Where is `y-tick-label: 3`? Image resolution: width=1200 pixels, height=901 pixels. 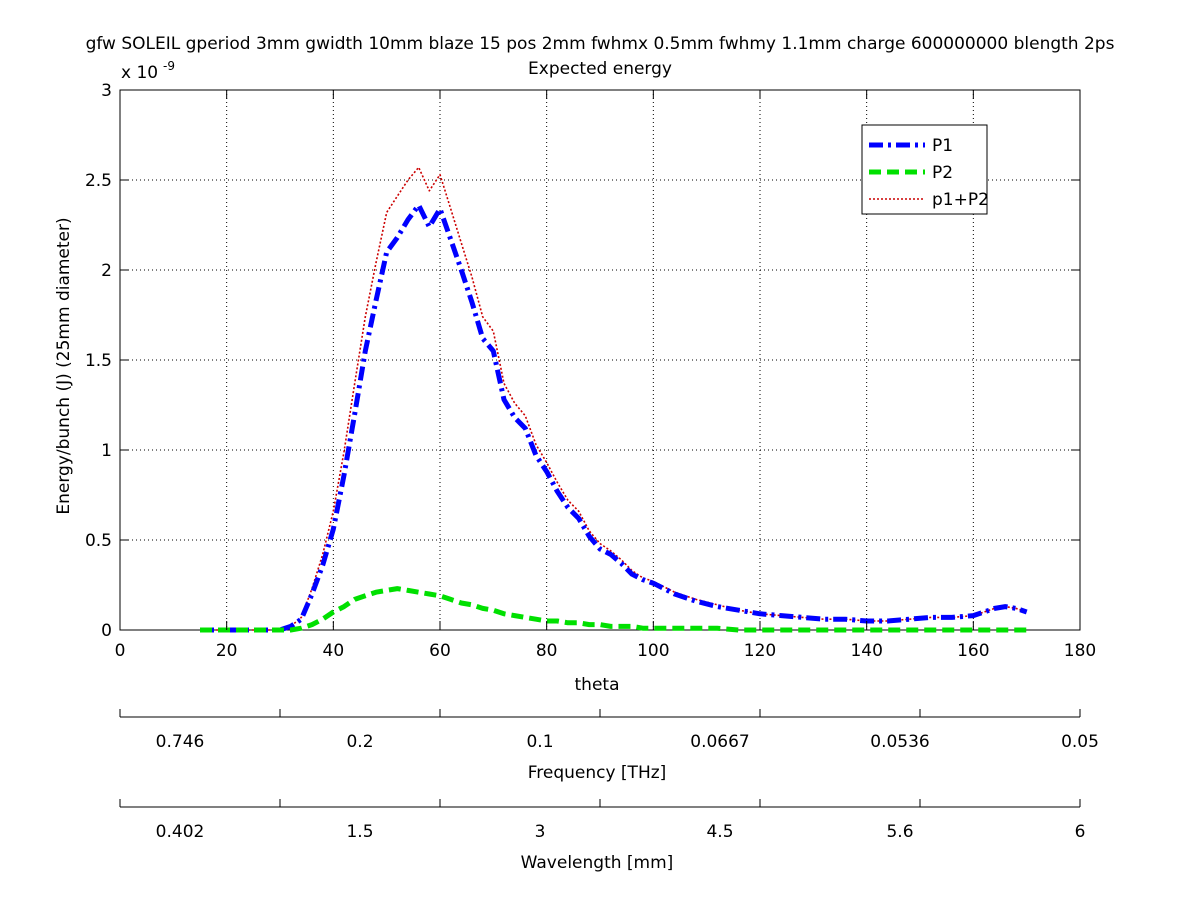
y-tick-label: 3 is located at coordinates (106, 91).